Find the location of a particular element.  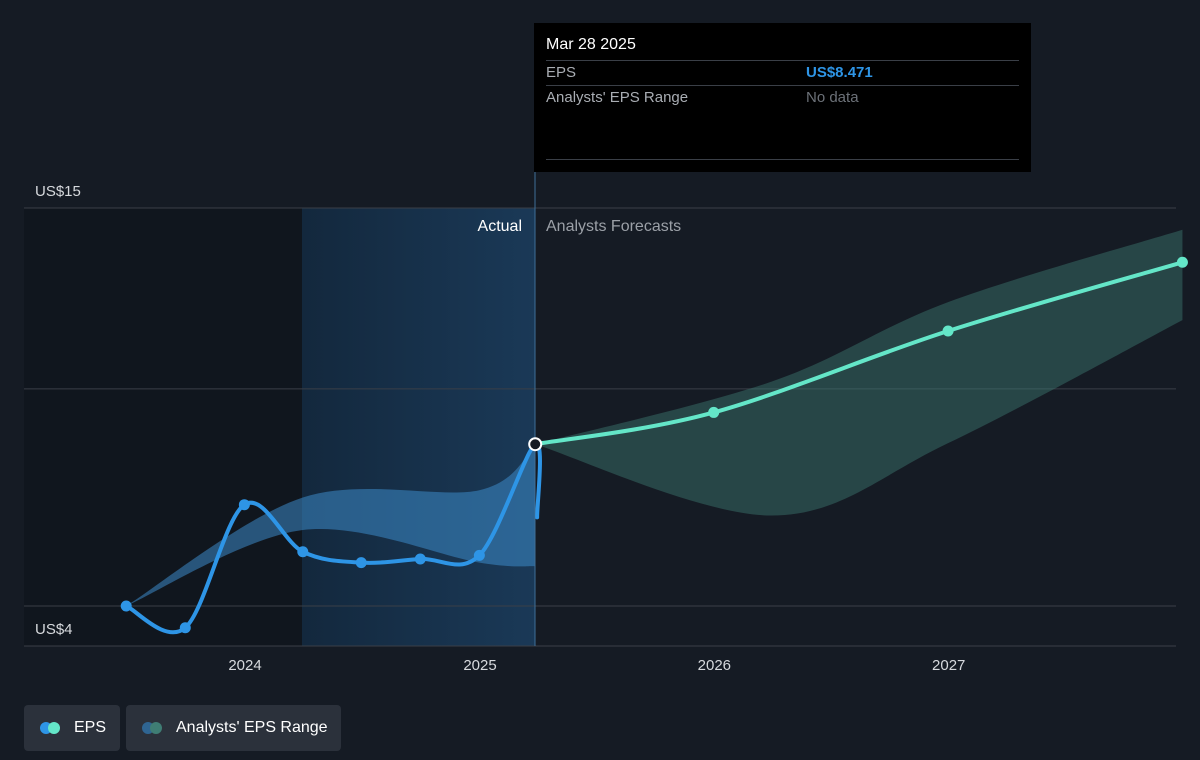

tooltip-range-value: No data is located at coordinates (832, 97).